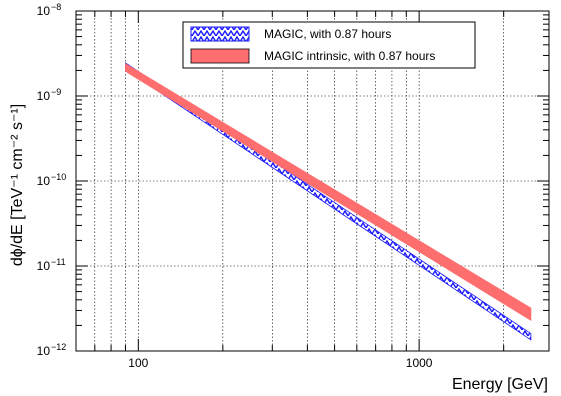 The image size is (561, 396). Describe the element at coordinates (220, 56) in the screenshot. I see `legend-swatch-magic-intrinsic` at that location.